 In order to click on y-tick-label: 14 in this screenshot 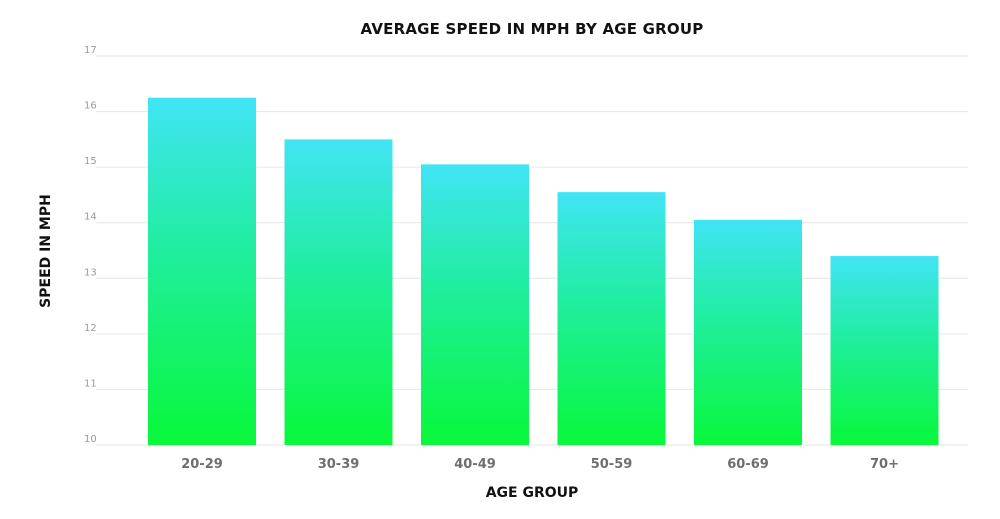, I will do `click(90, 217)`.